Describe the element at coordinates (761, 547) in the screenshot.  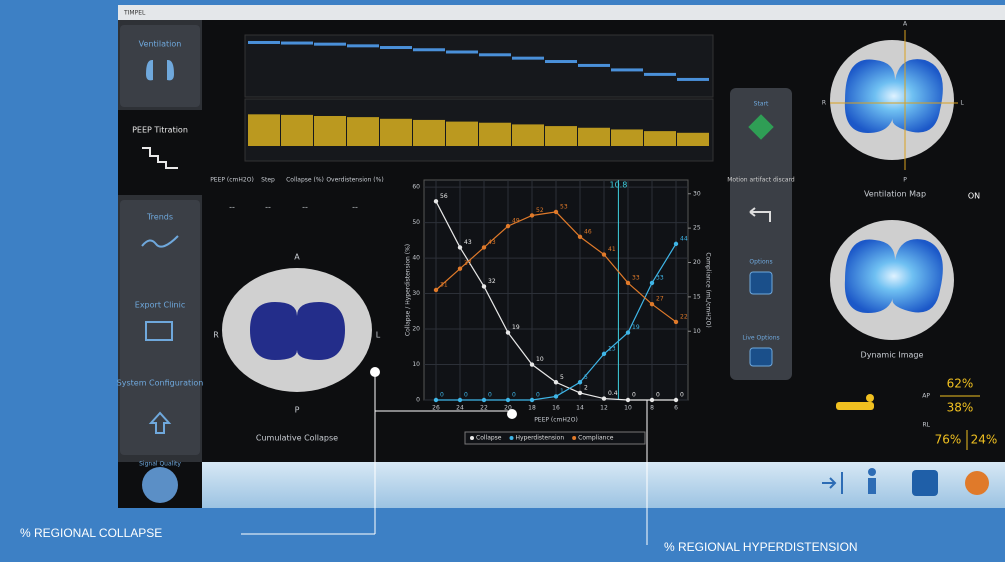
I see `callout-label: % REGIONAL HYPERDISTENSION` at that location.